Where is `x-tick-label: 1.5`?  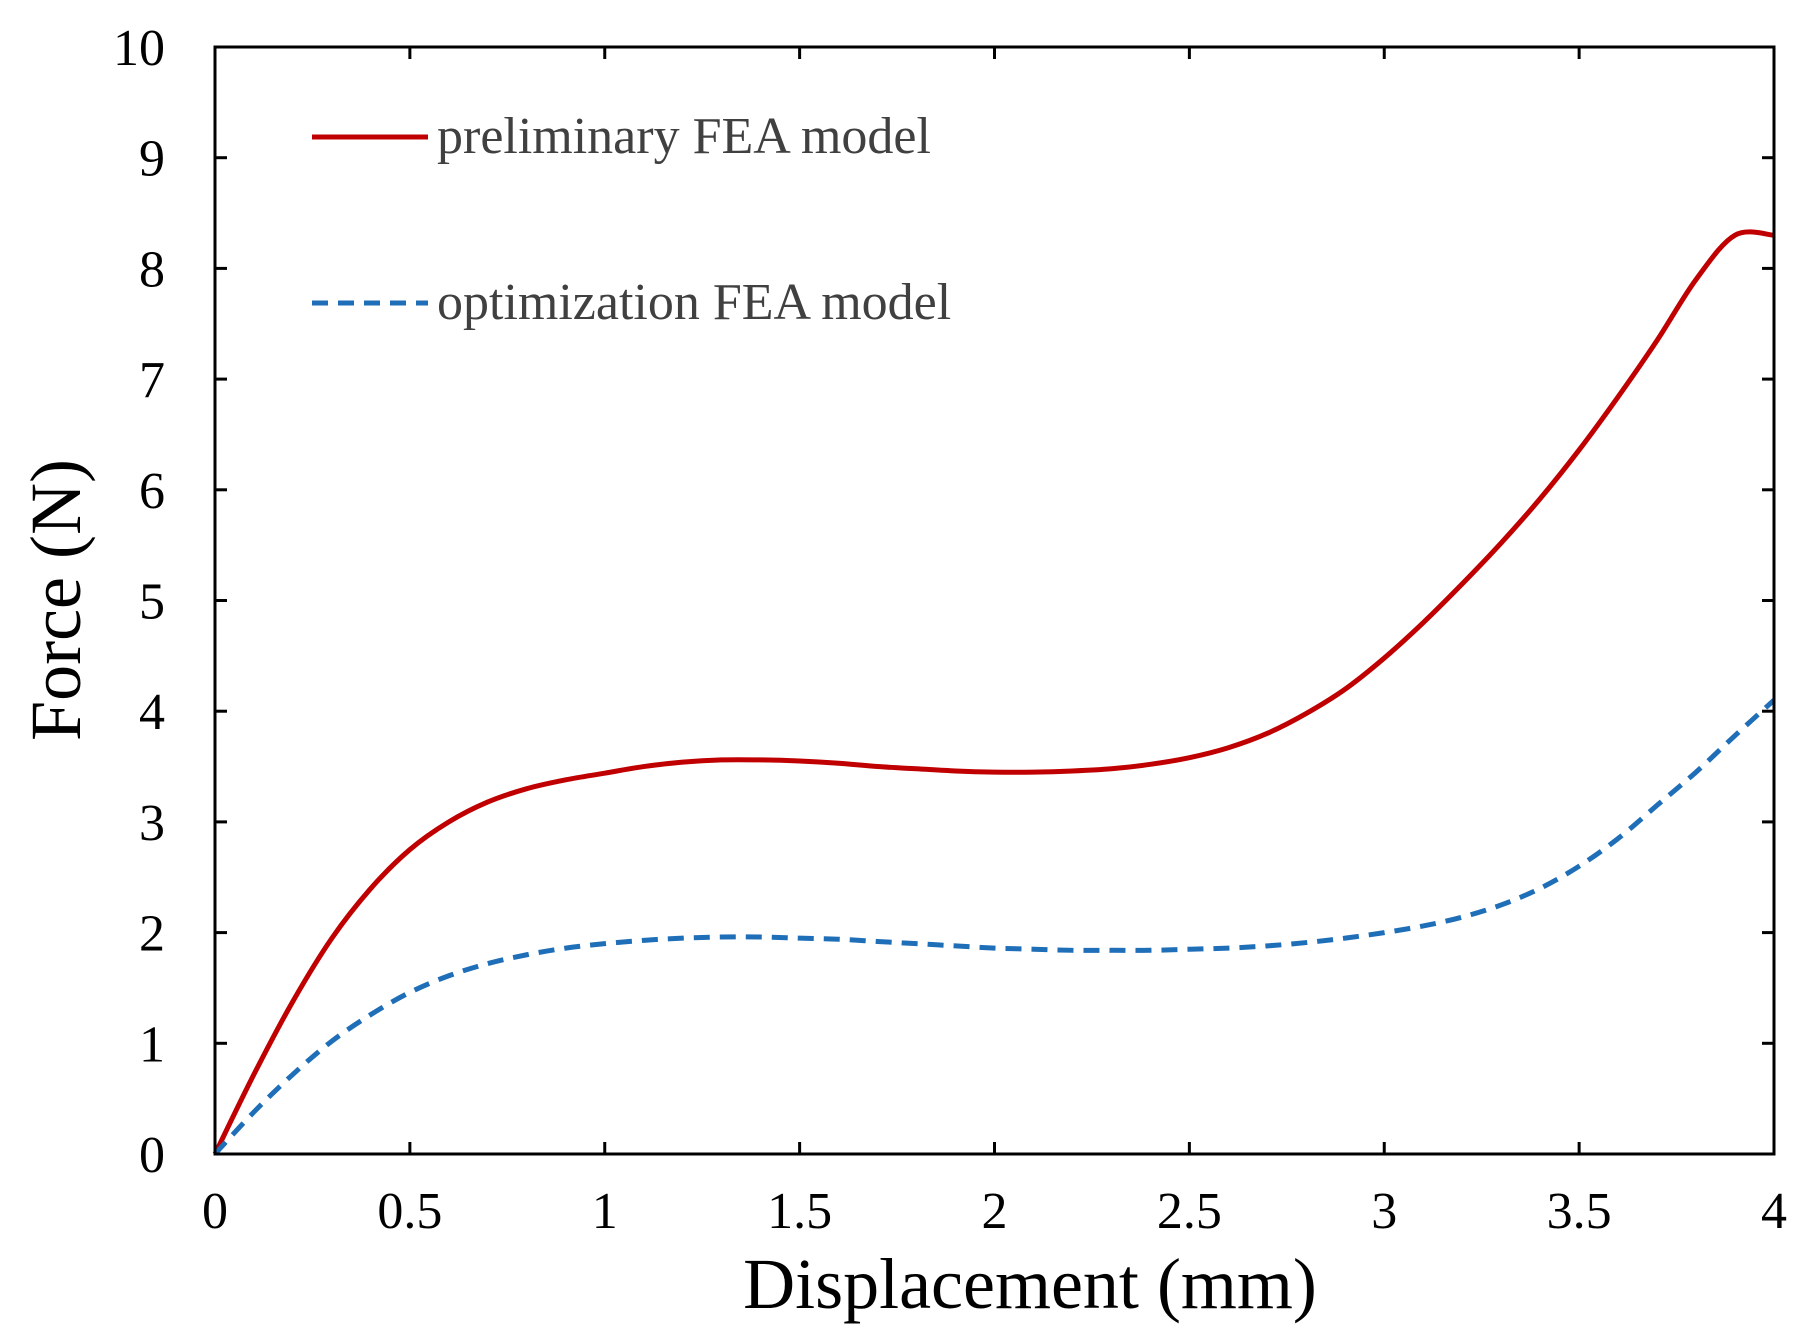 x-tick-label: 1.5 is located at coordinates (799, 1211).